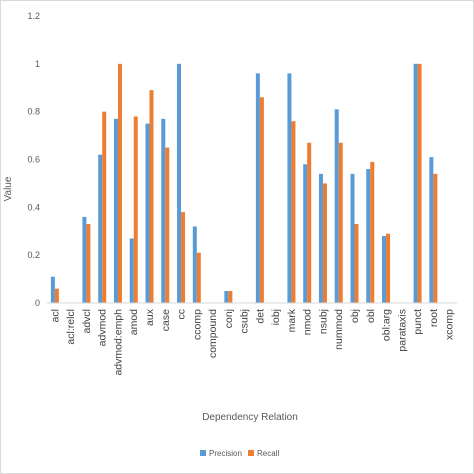  What do you see at coordinates (167, 225) in the screenshot?
I see `bar-recall-case` at bounding box center [167, 225].